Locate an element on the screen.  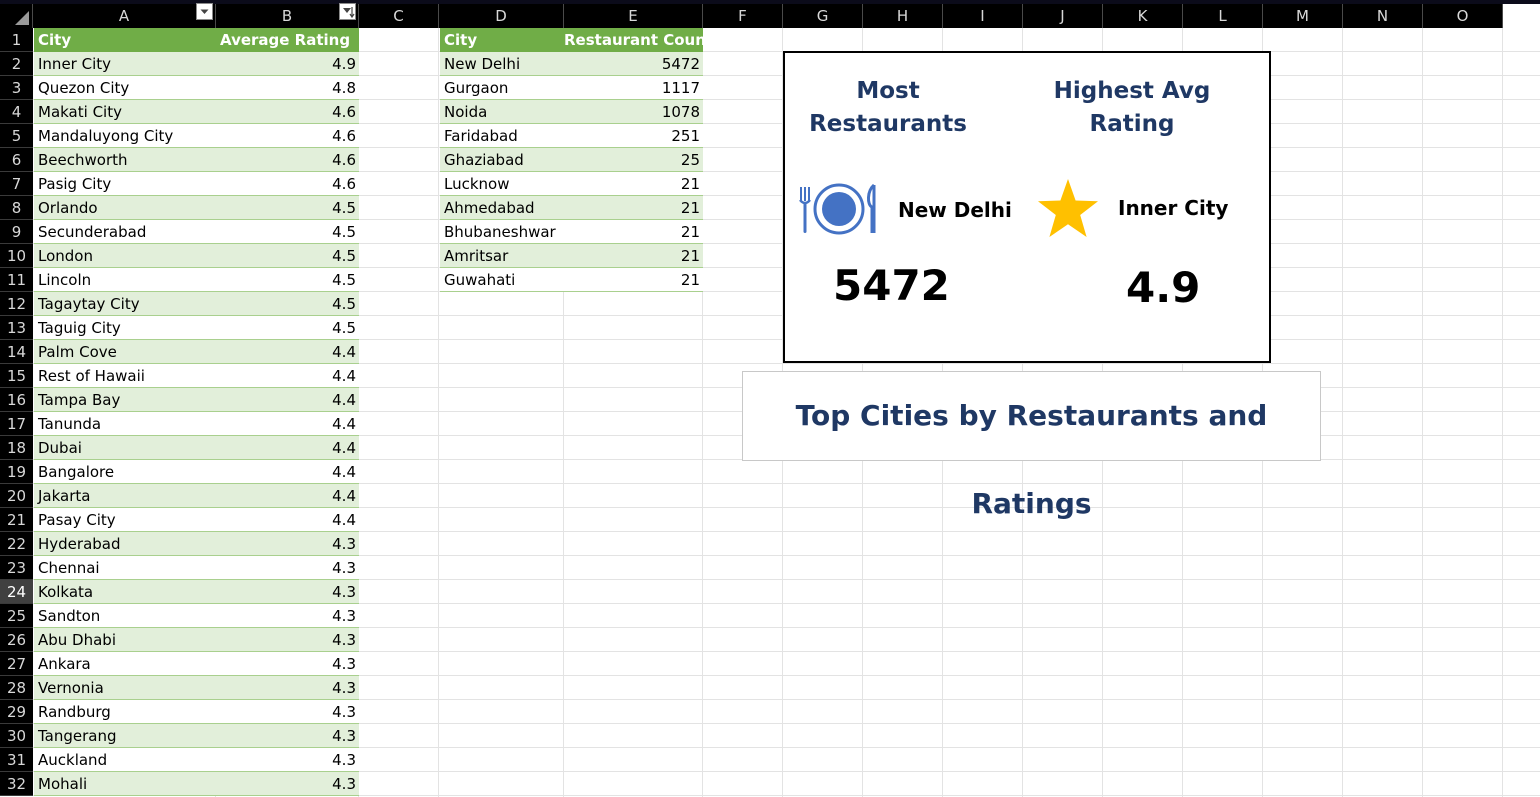
row-header-24: 24 is located at coordinates (16, 592).